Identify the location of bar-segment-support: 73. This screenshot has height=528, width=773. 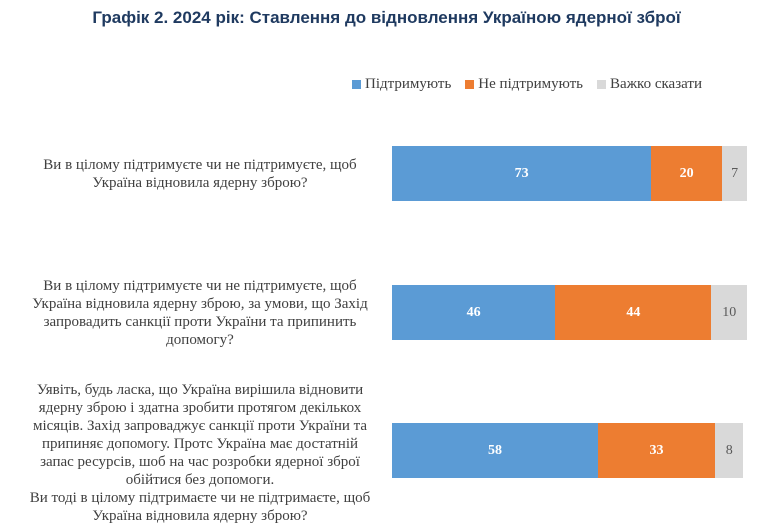
(522, 173).